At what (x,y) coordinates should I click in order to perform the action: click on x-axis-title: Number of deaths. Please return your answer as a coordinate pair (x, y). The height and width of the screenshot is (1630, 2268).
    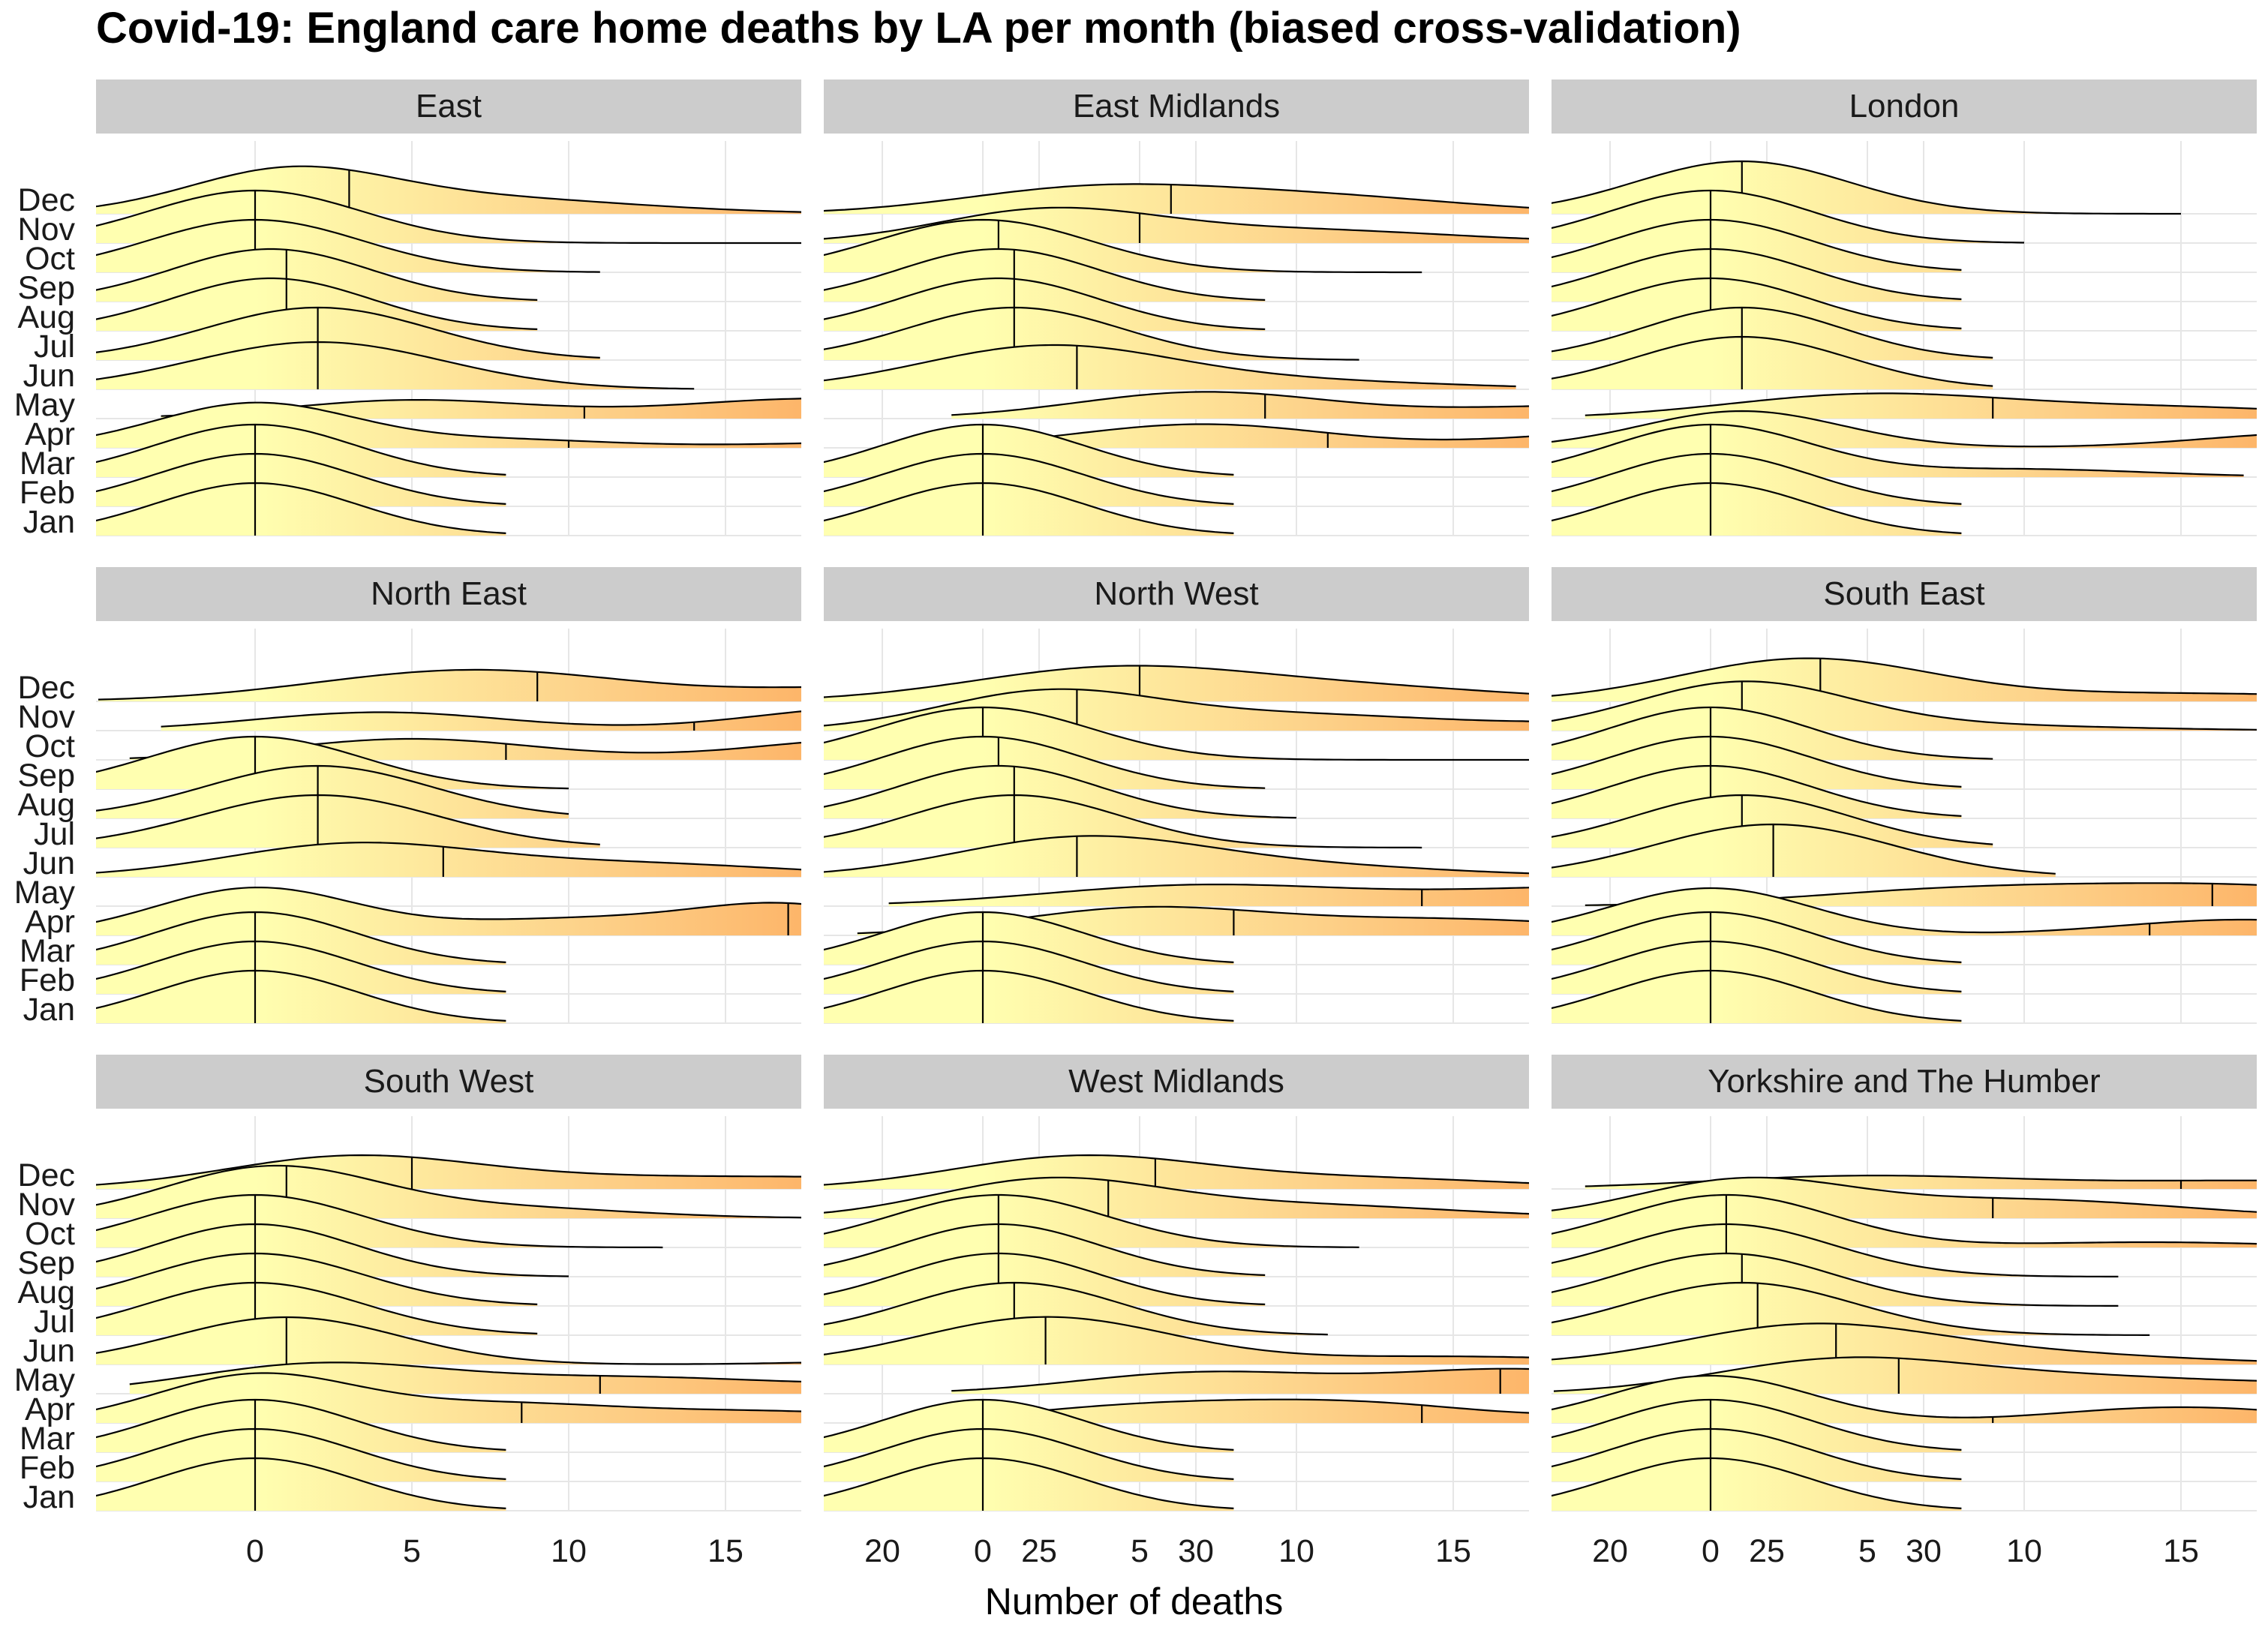
    Looking at the image, I should click on (1134, 1601).